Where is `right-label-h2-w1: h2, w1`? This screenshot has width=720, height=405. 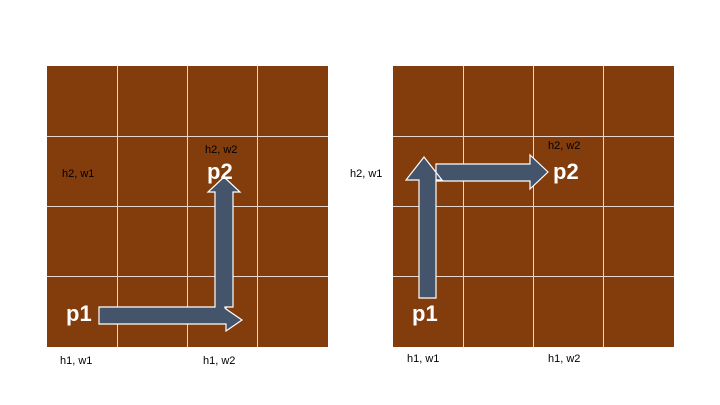
right-label-h2-w1: h2, w1 is located at coordinates (366, 174).